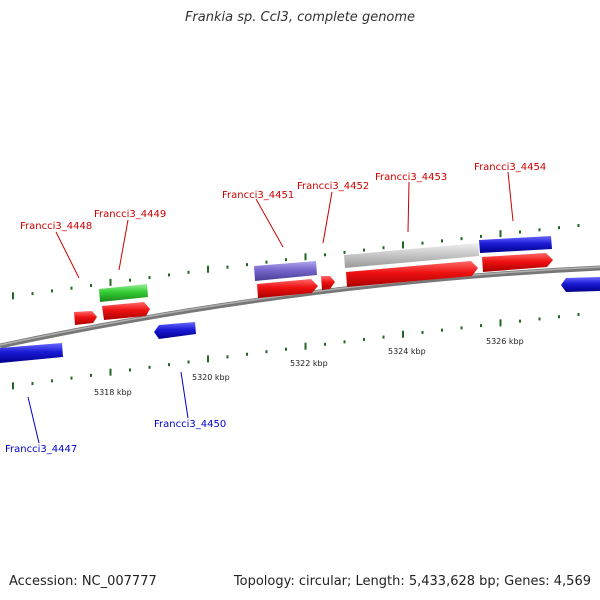 The image size is (600, 600). I want to click on gene-label-4454: Francci3_4454, so click(510, 167).